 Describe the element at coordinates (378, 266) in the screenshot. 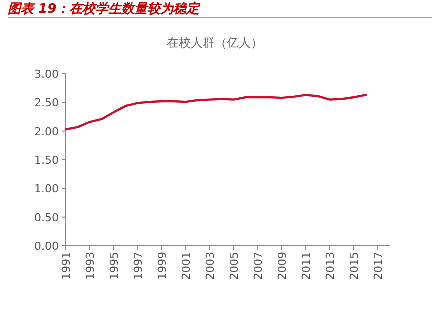

I see `x-tick-label: 2017` at that location.